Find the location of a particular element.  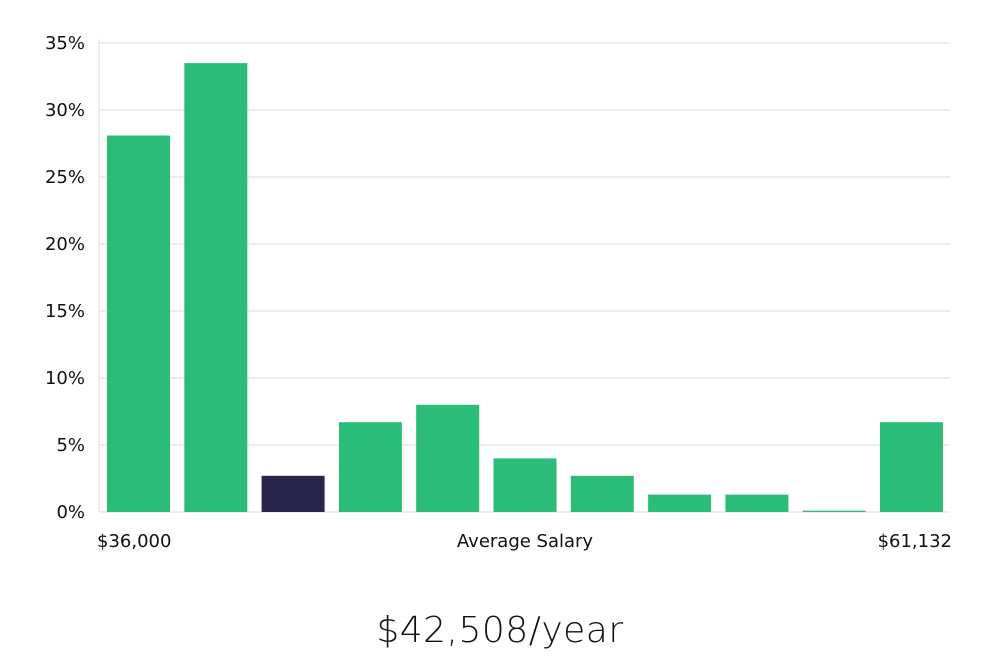

x-axis-labels: $36,000 Average Salary $61,132 is located at coordinates (524, 541).